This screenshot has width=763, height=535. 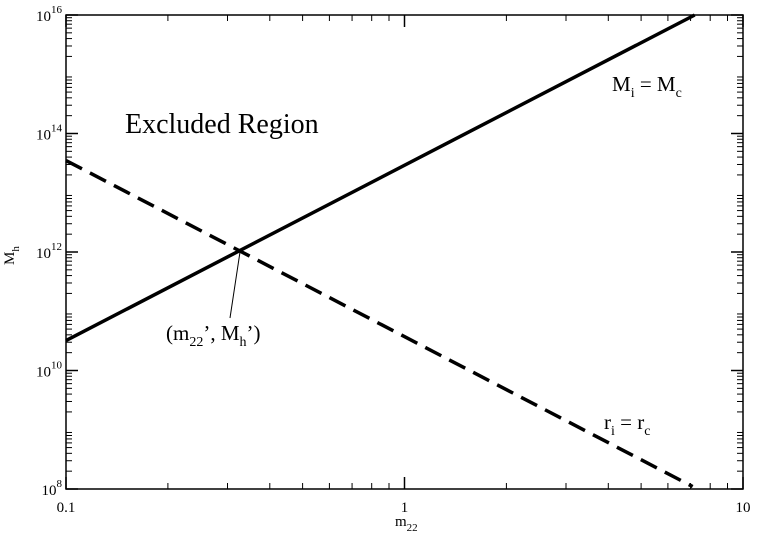 I want to click on tick-exp: 10, so click(x=57, y=366).